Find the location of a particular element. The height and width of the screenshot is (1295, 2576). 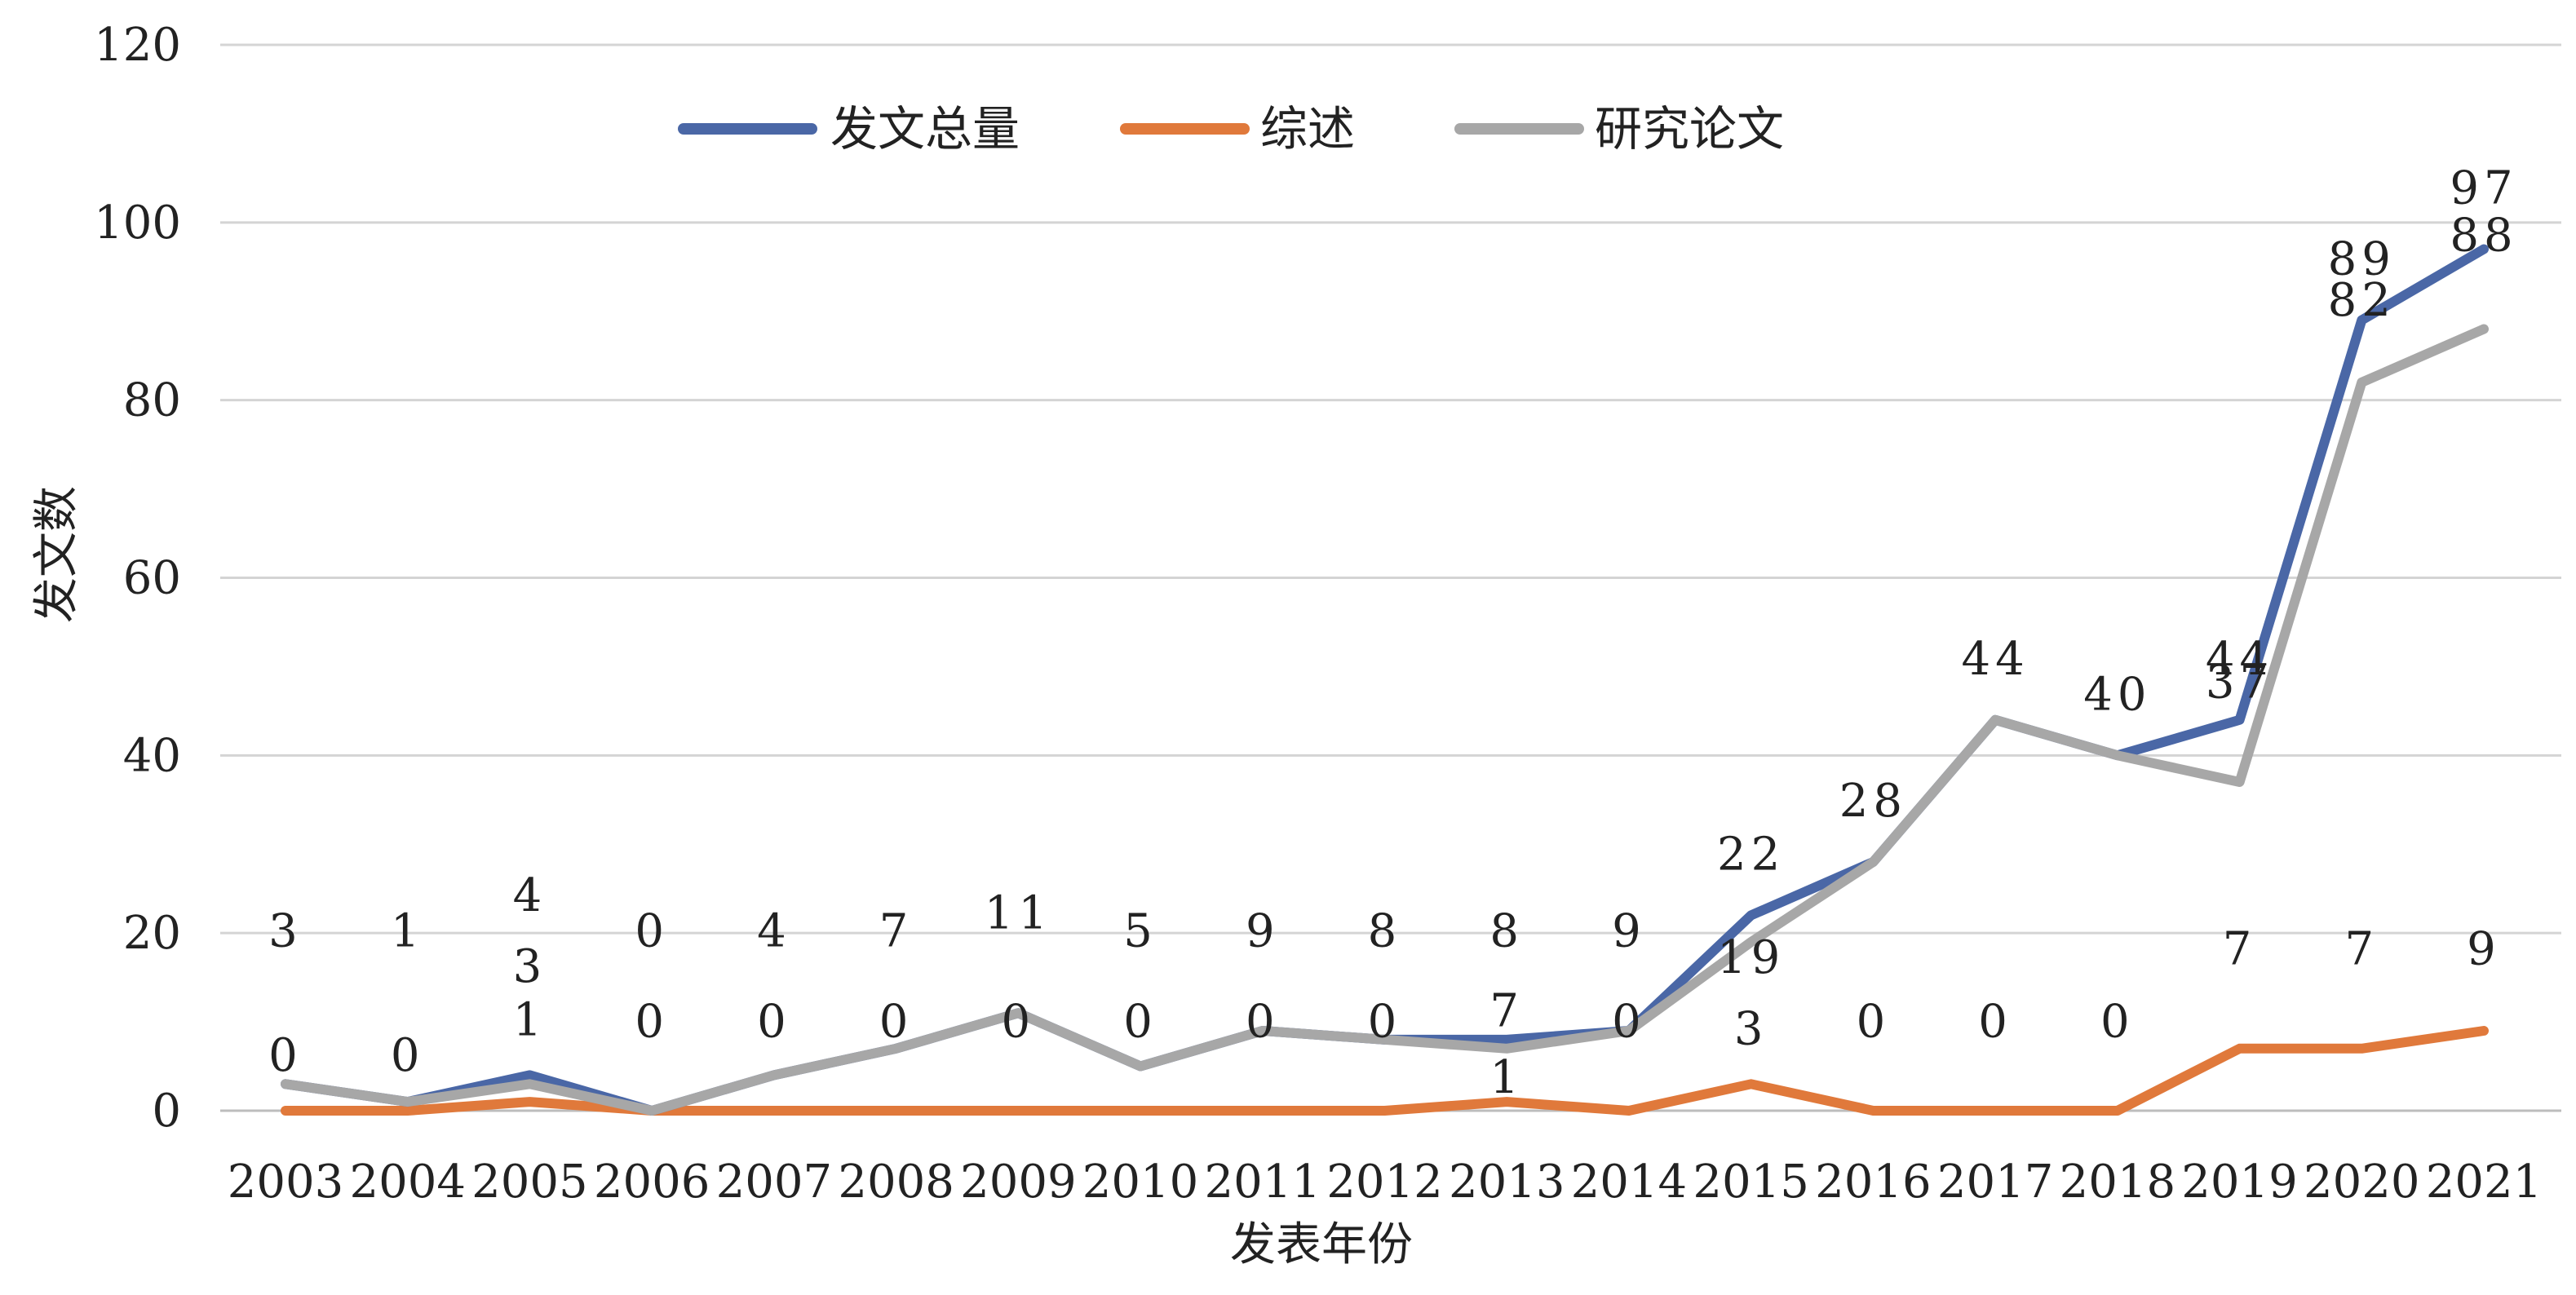

x-tick-label: 2013 is located at coordinates (1507, 1182).